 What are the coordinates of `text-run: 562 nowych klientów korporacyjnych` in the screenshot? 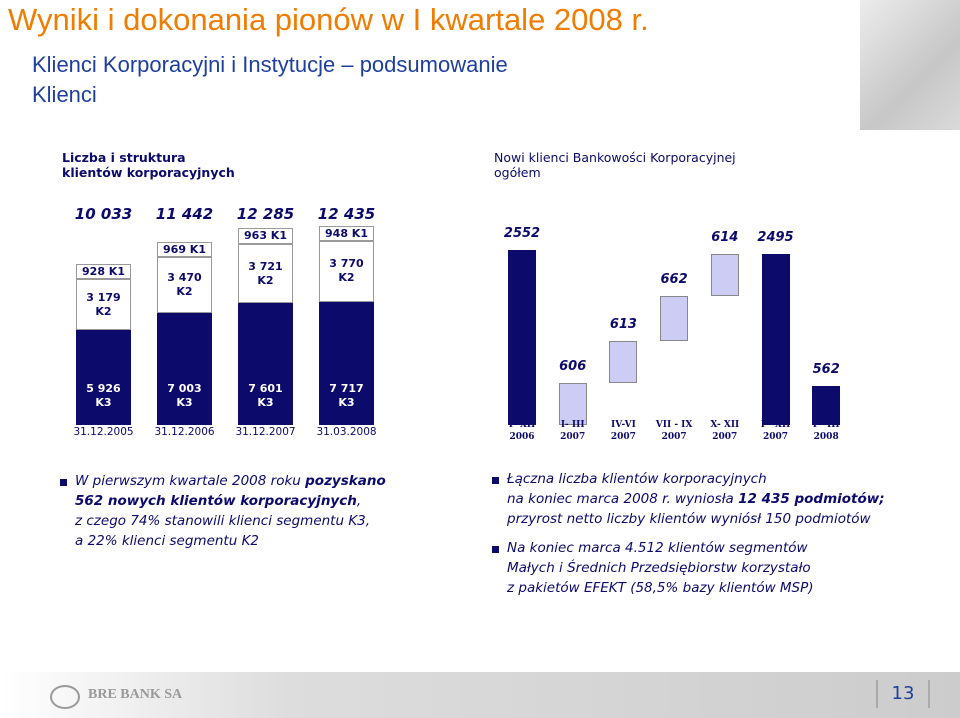 It's located at (216, 501).